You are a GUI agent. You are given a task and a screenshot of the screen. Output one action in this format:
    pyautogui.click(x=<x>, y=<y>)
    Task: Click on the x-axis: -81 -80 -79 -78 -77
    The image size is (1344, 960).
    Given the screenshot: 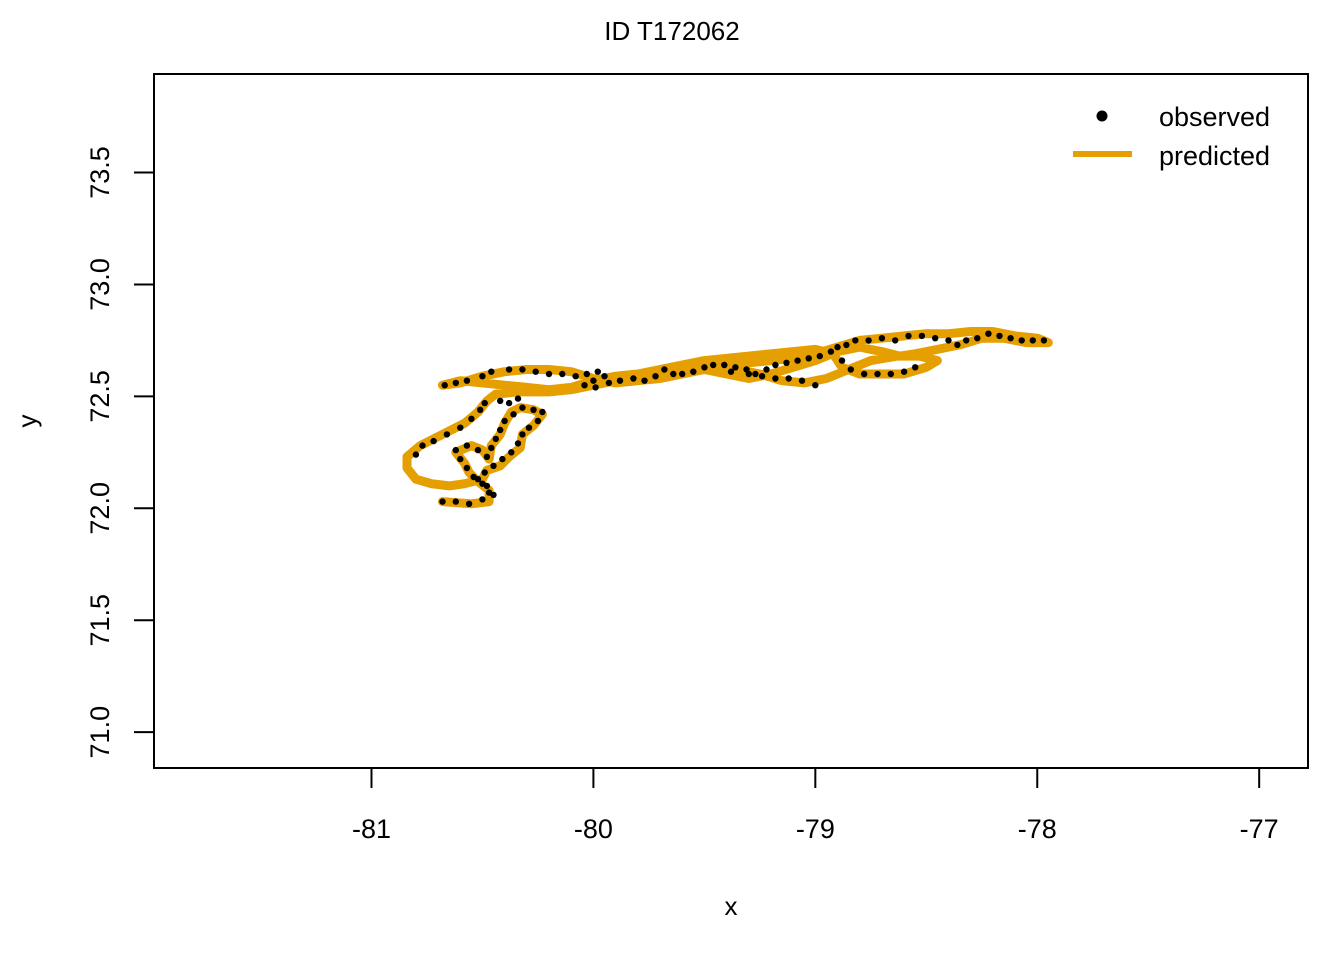 What is the action you would take?
    pyautogui.click(x=815, y=805)
    